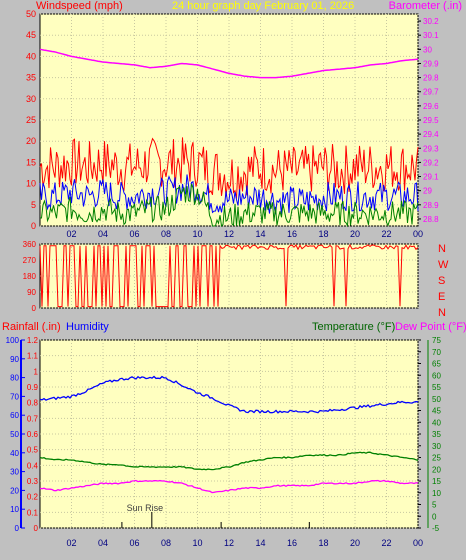  Describe the element at coordinates (31, 35) in the screenshot. I see `windspeed-tick-label: 45` at that location.